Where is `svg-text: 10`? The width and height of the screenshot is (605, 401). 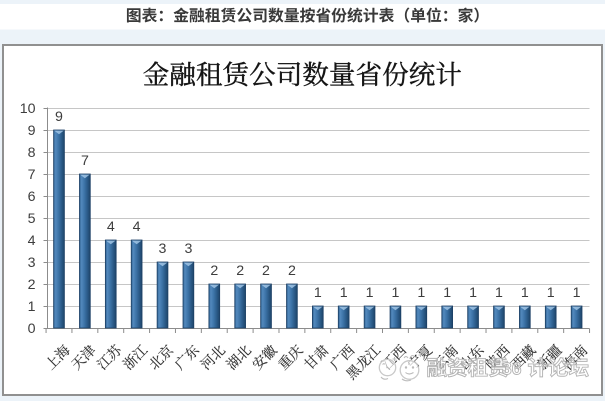
svg-text: 10 is located at coordinates (28, 109).